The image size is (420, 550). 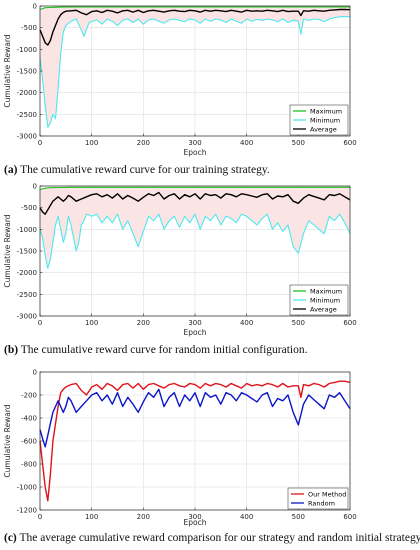 I want to click on chart-a-y-tick-label: -1500, so click(x=27, y=72).